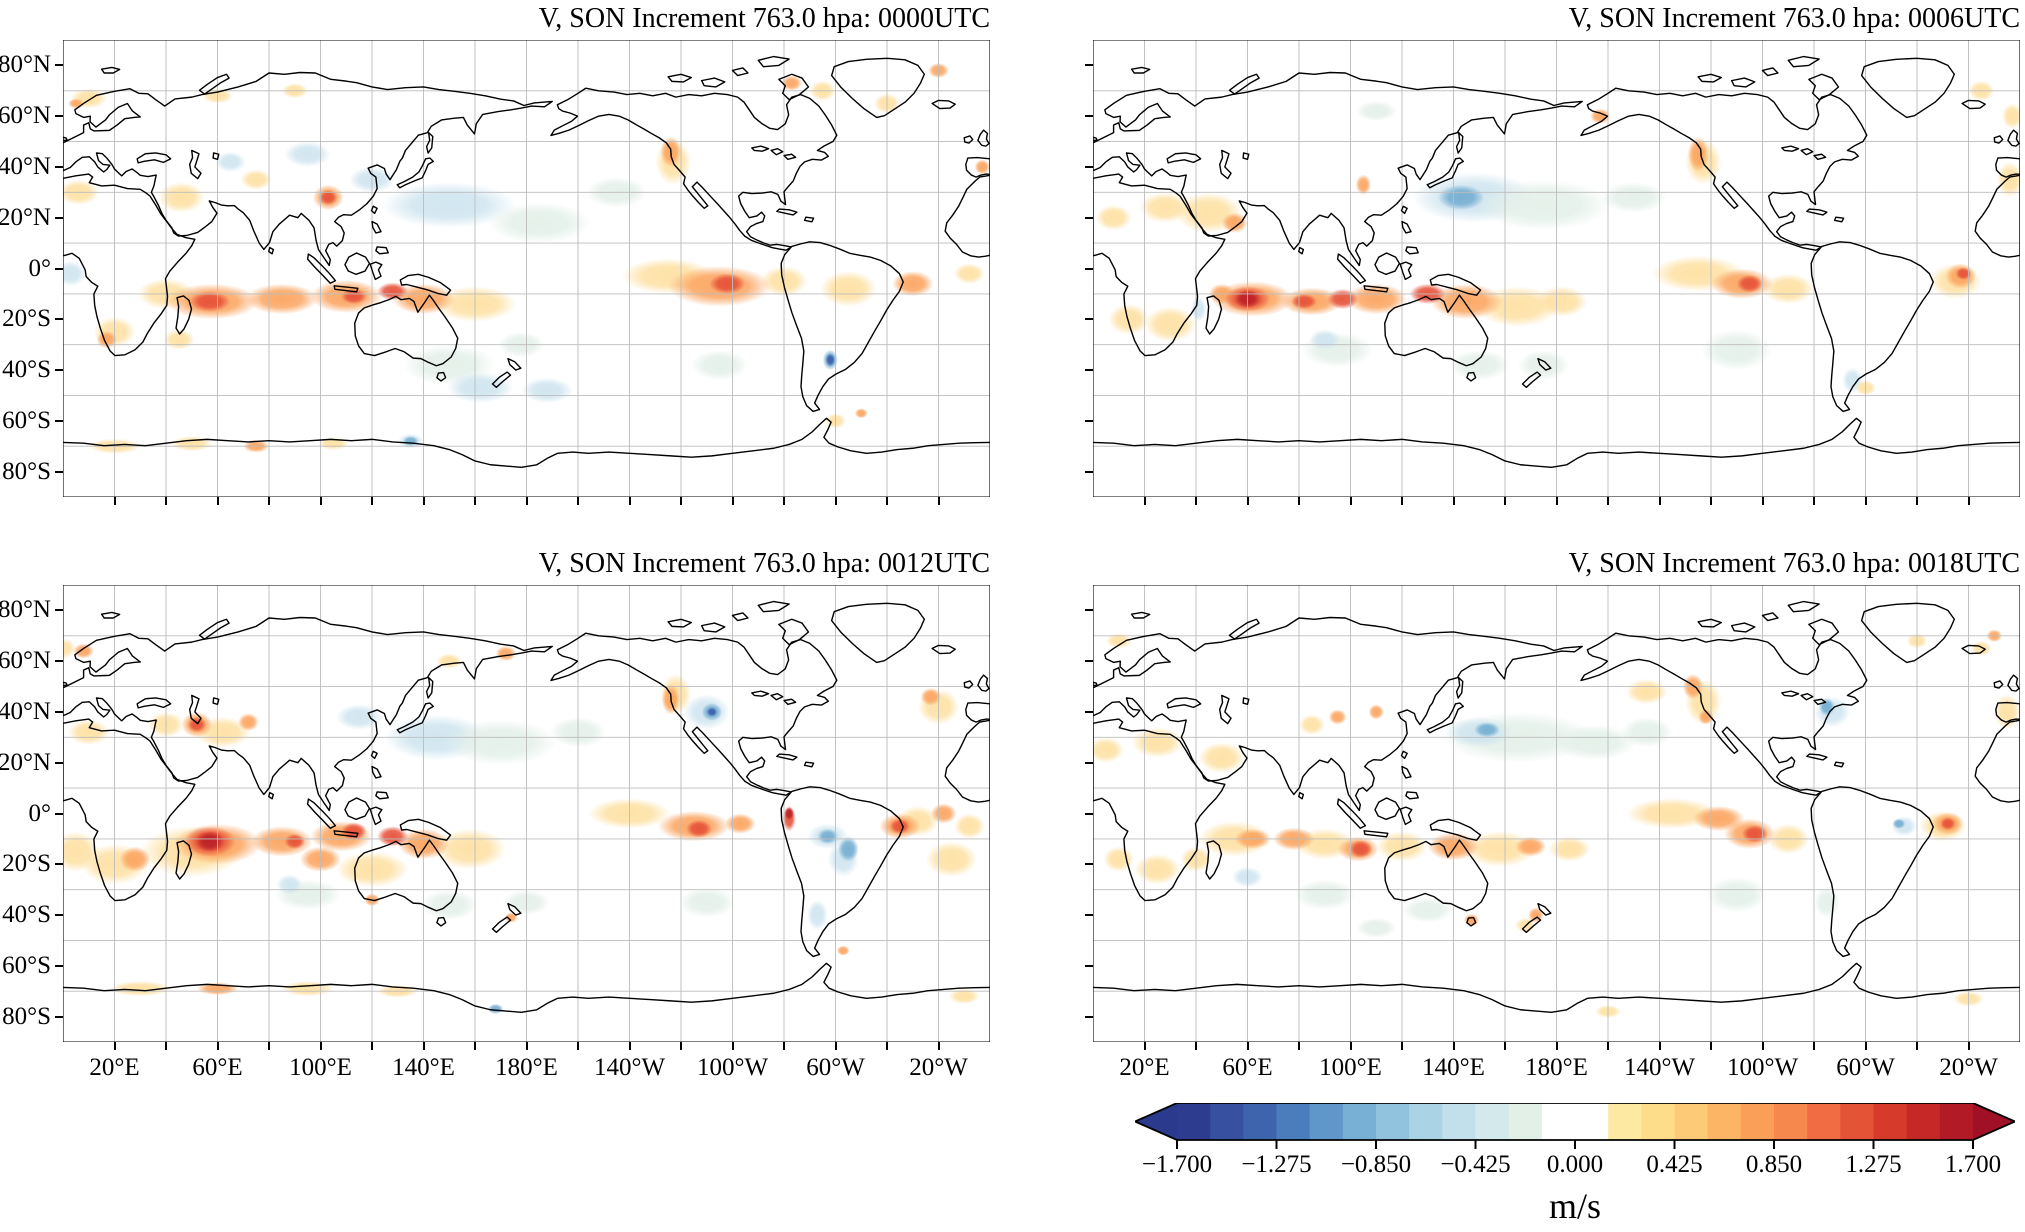 The height and width of the screenshot is (1232, 2025). I want to click on lon-tick-label: 140°E, so click(1453, 1067).